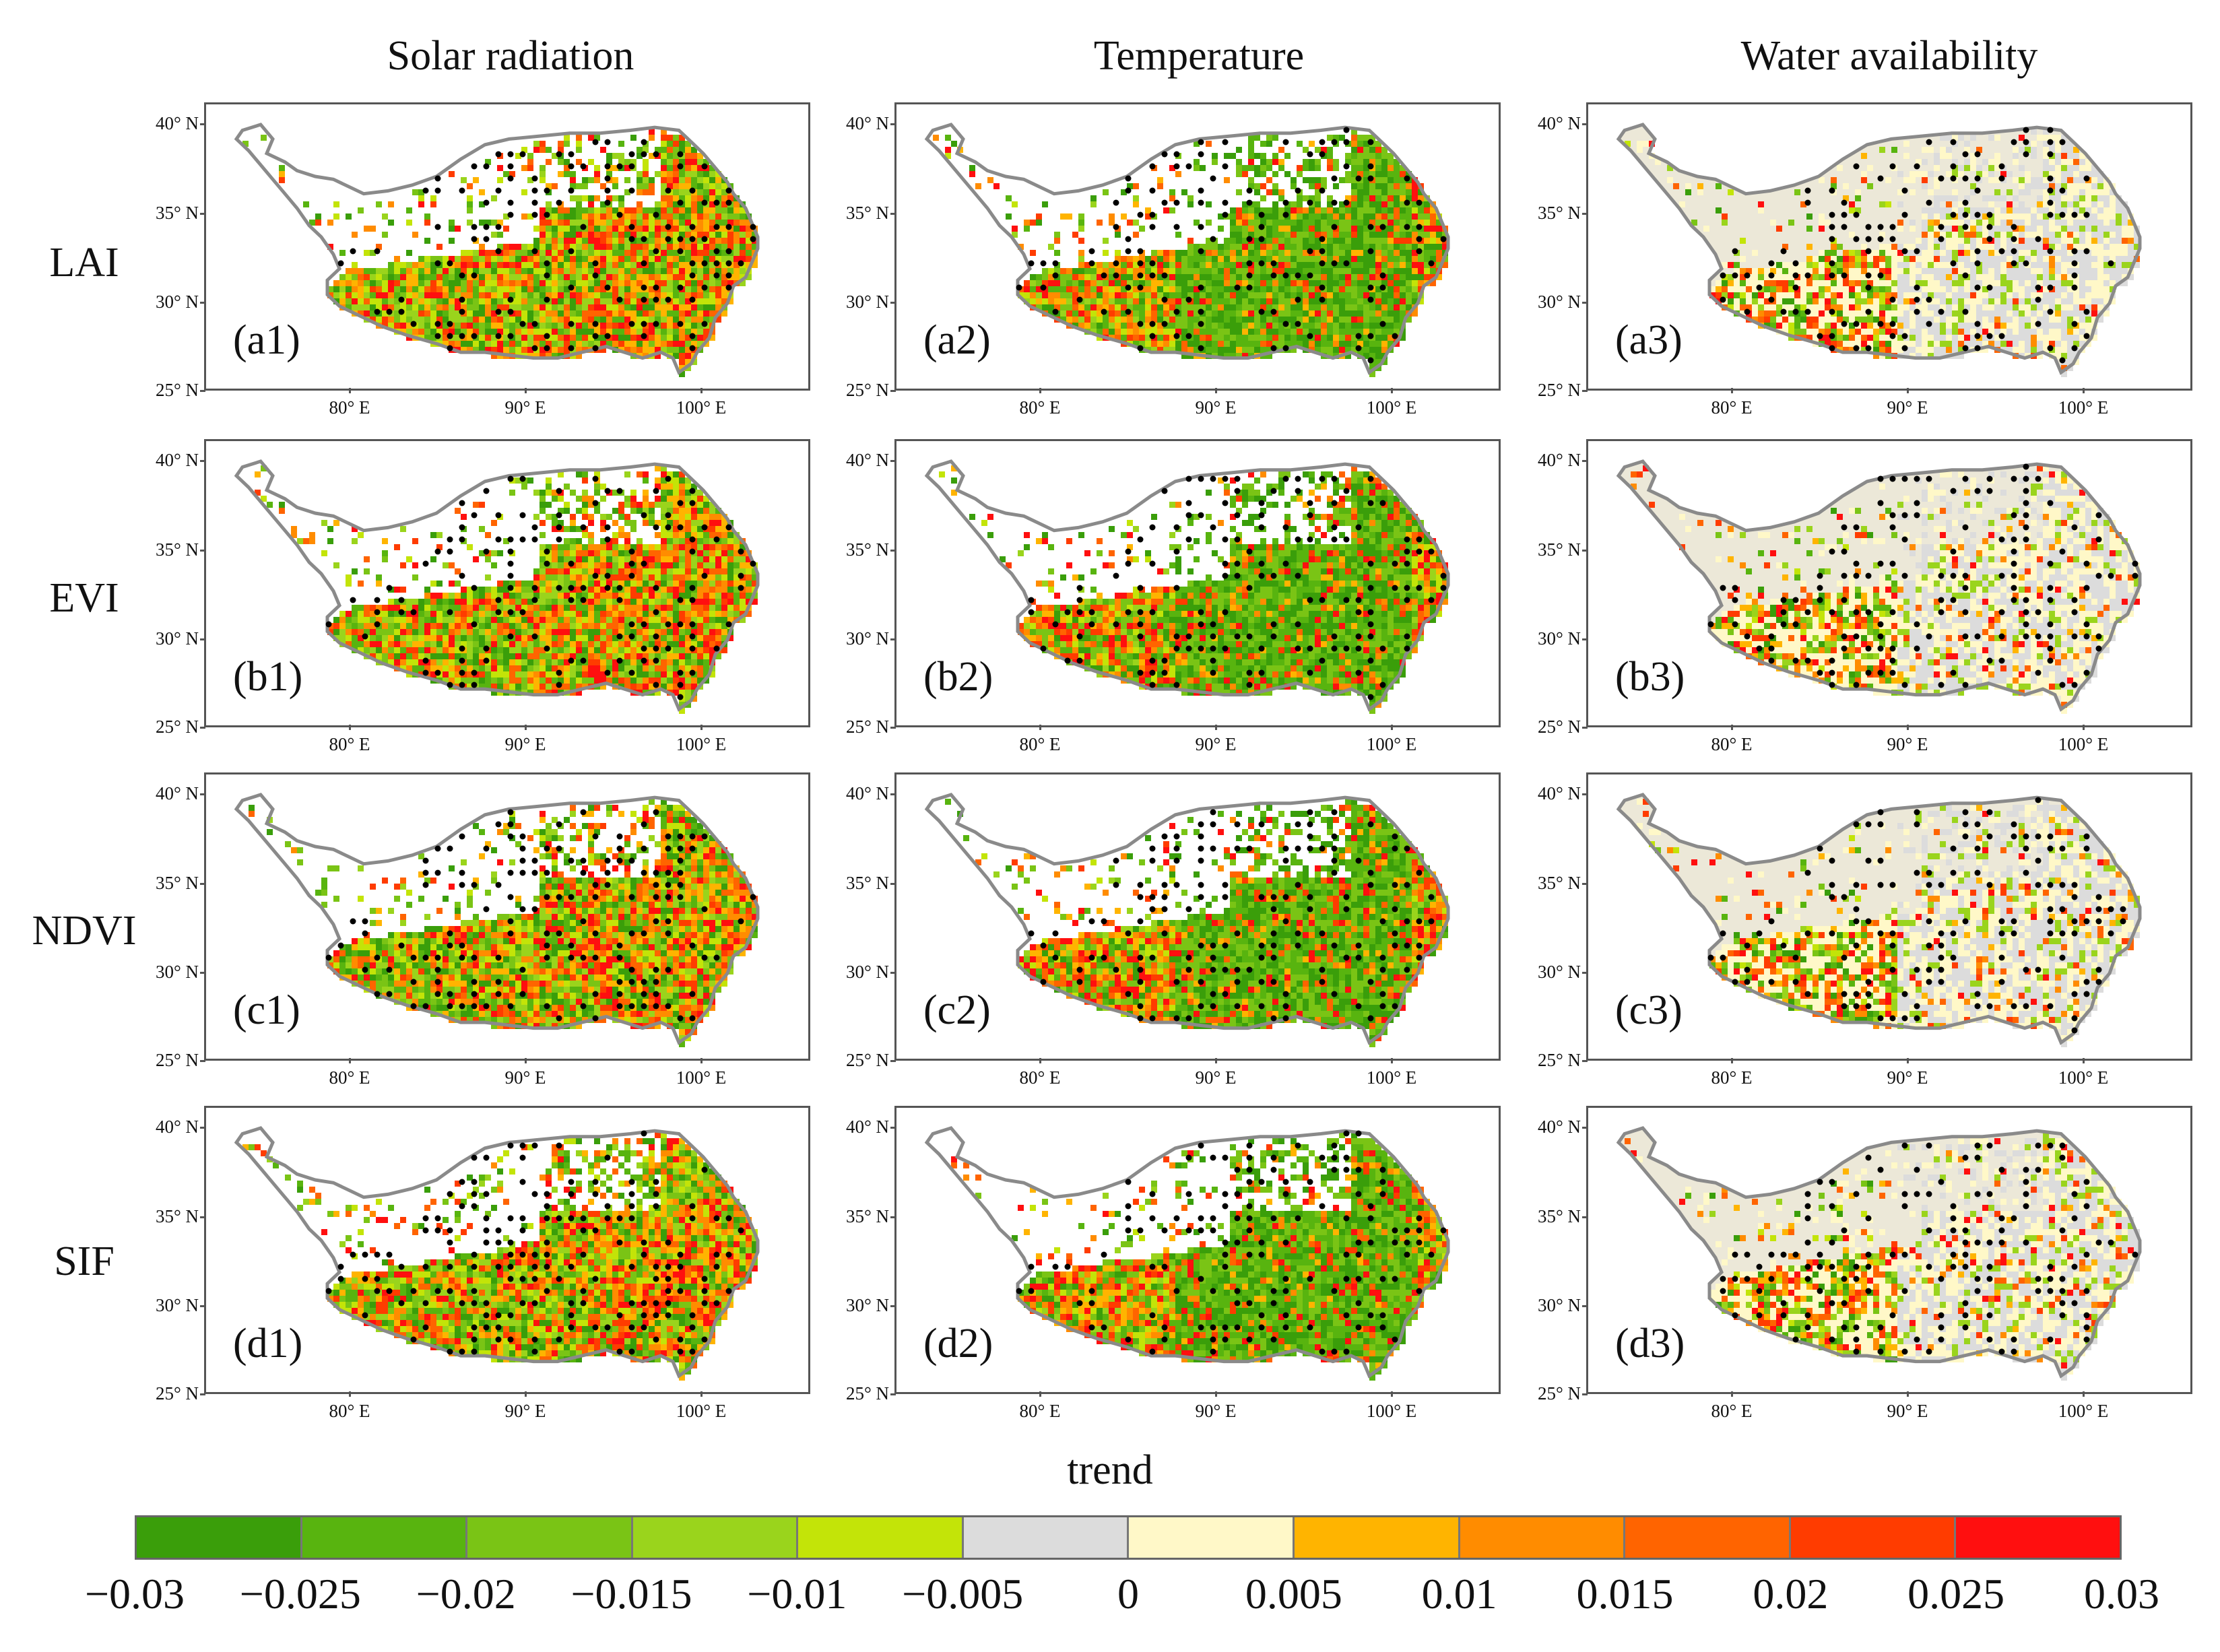  What do you see at coordinates (1459, 1594) in the screenshot?
I see `colorbar-tick-label: 0.01` at bounding box center [1459, 1594].